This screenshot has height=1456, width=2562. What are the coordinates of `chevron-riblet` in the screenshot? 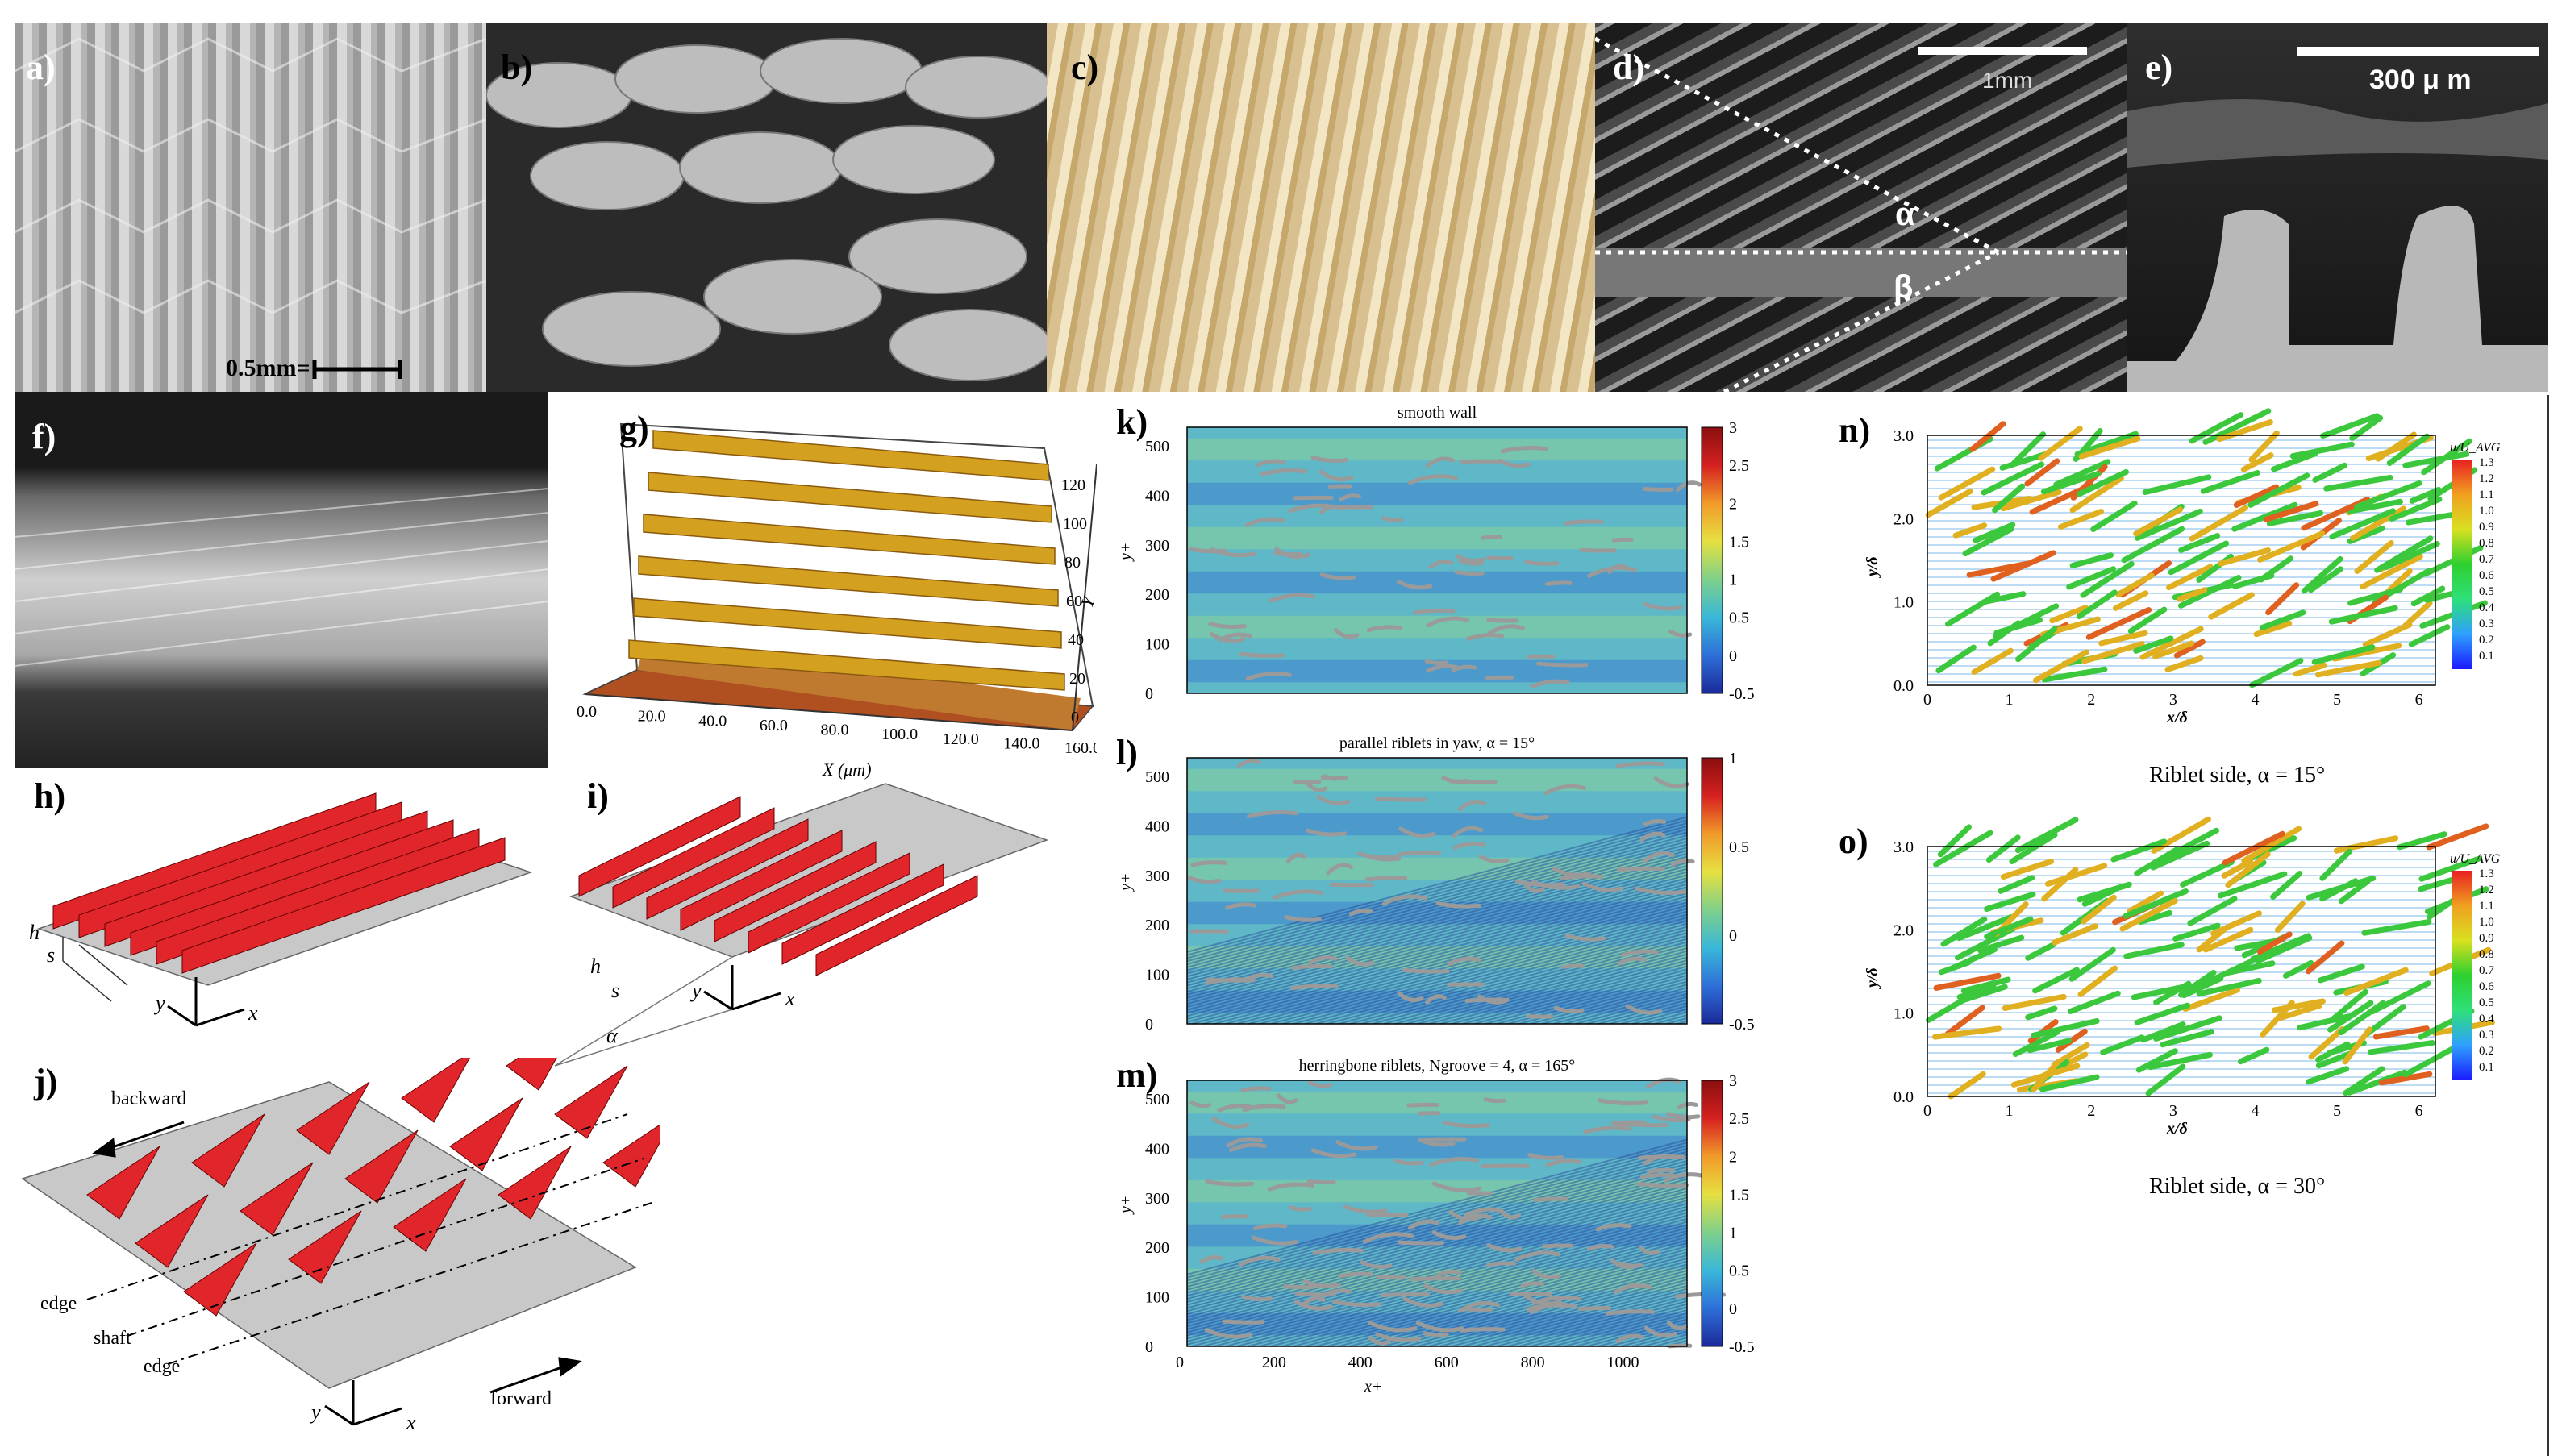 It's located at (436, 1090).